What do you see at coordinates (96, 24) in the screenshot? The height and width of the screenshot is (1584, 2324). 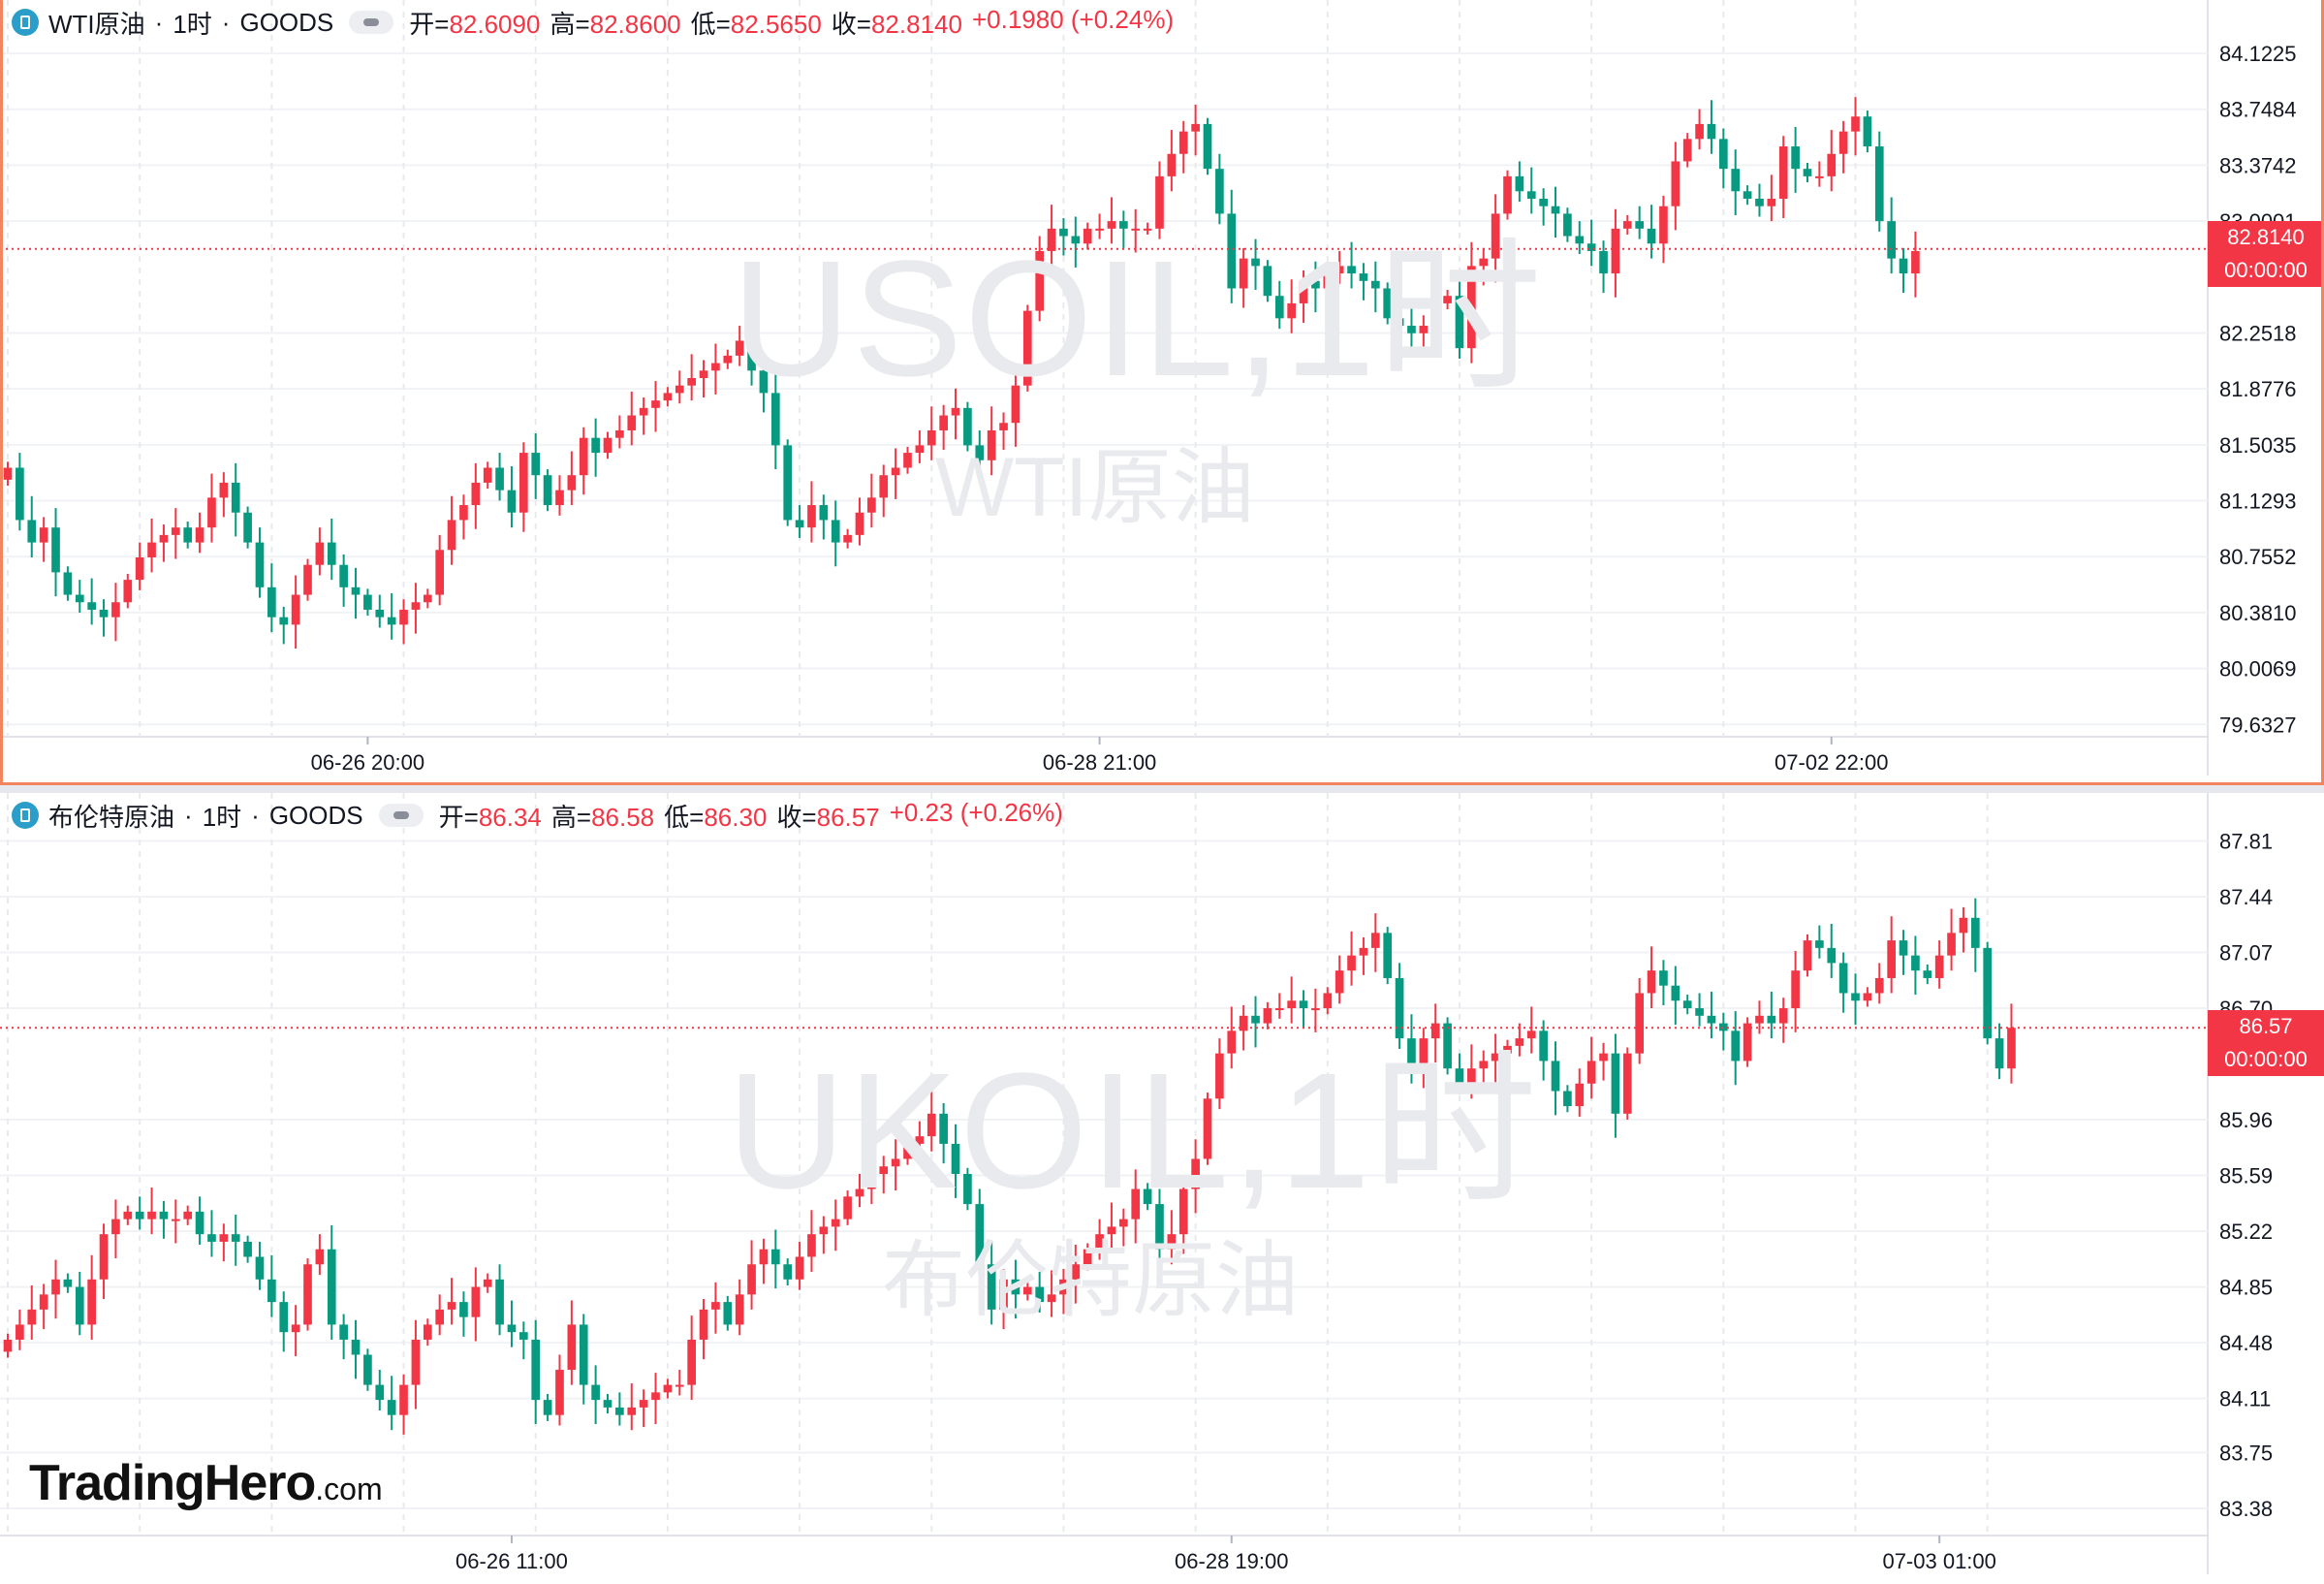 I see `wti-symbol-name: WTI原油` at bounding box center [96, 24].